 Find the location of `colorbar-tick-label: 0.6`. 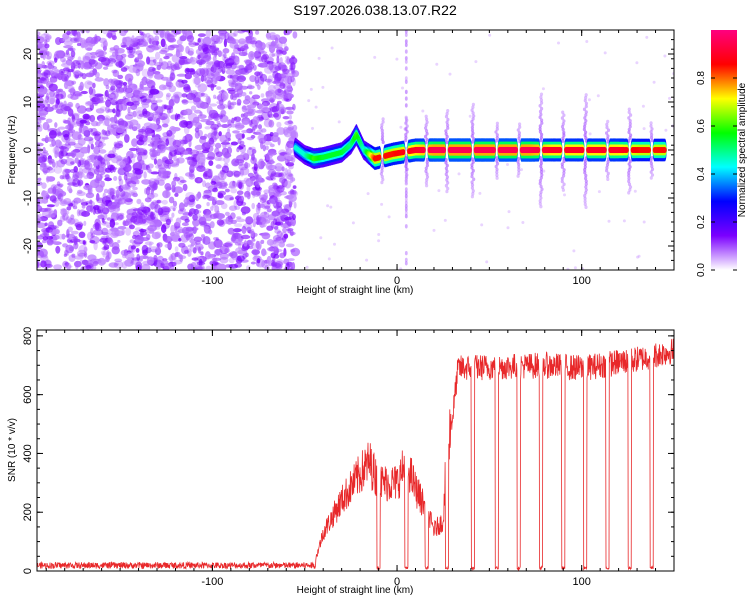

colorbar-tick-label: 0.6 is located at coordinates (701, 126).